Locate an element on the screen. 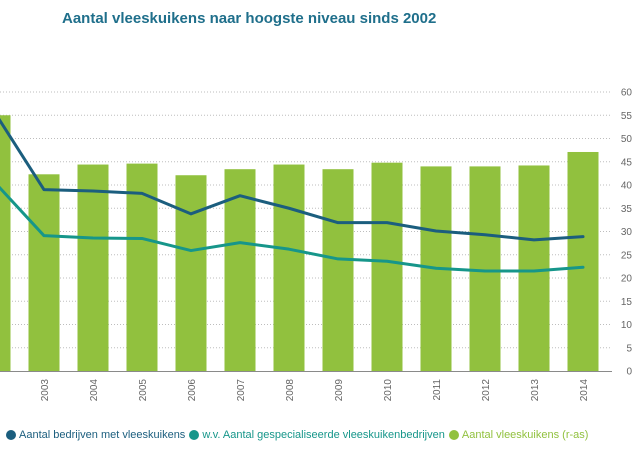 The height and width of the screenshot is (450, 640). y-tick-label: 15 is located at coordinates (627, 302).